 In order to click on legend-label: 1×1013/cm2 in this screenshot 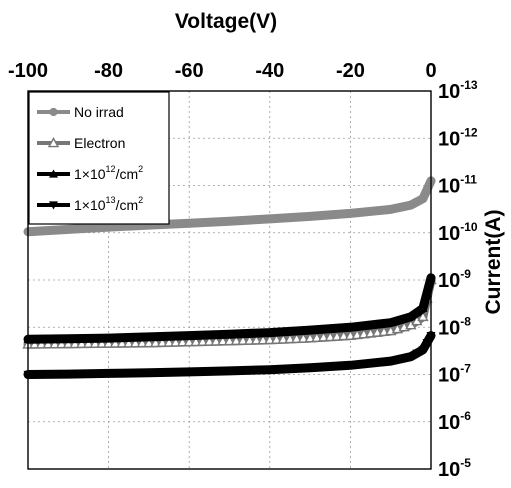, I will do `click(108, 204)`.